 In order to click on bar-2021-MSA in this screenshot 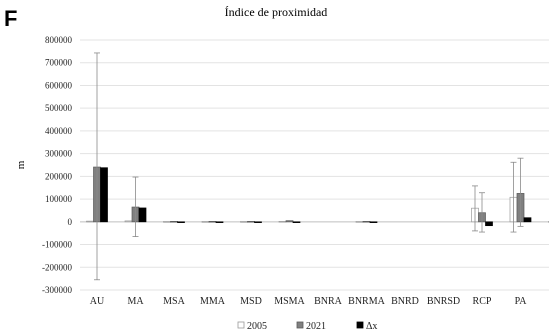, I will do `click(174, 222)`.